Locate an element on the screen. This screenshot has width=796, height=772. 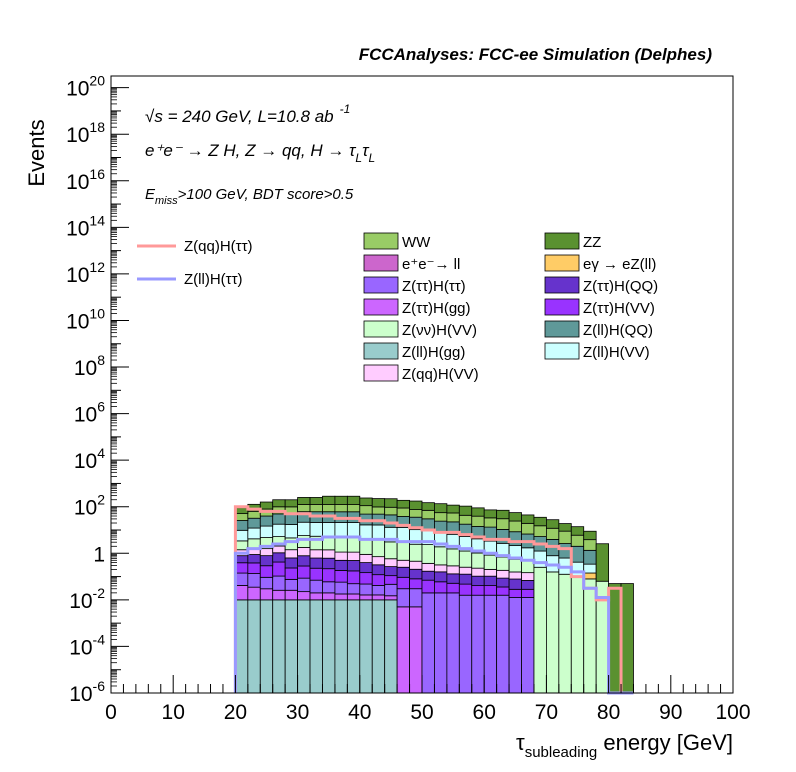
y-tick-label-11: 10¹⁶ is located at coordinates (85, 180).